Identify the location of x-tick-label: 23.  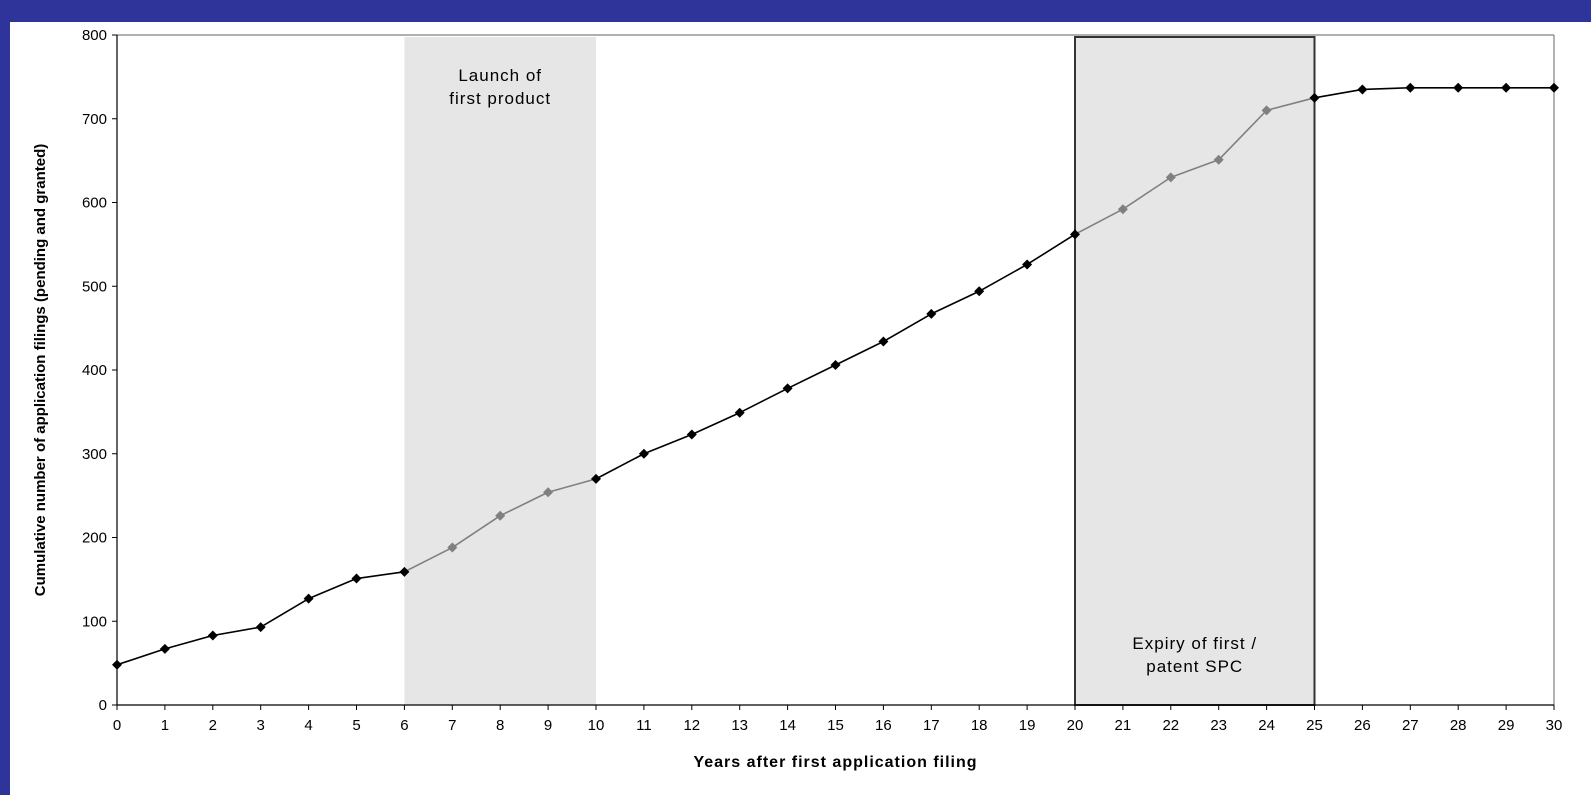
(1218, 725).